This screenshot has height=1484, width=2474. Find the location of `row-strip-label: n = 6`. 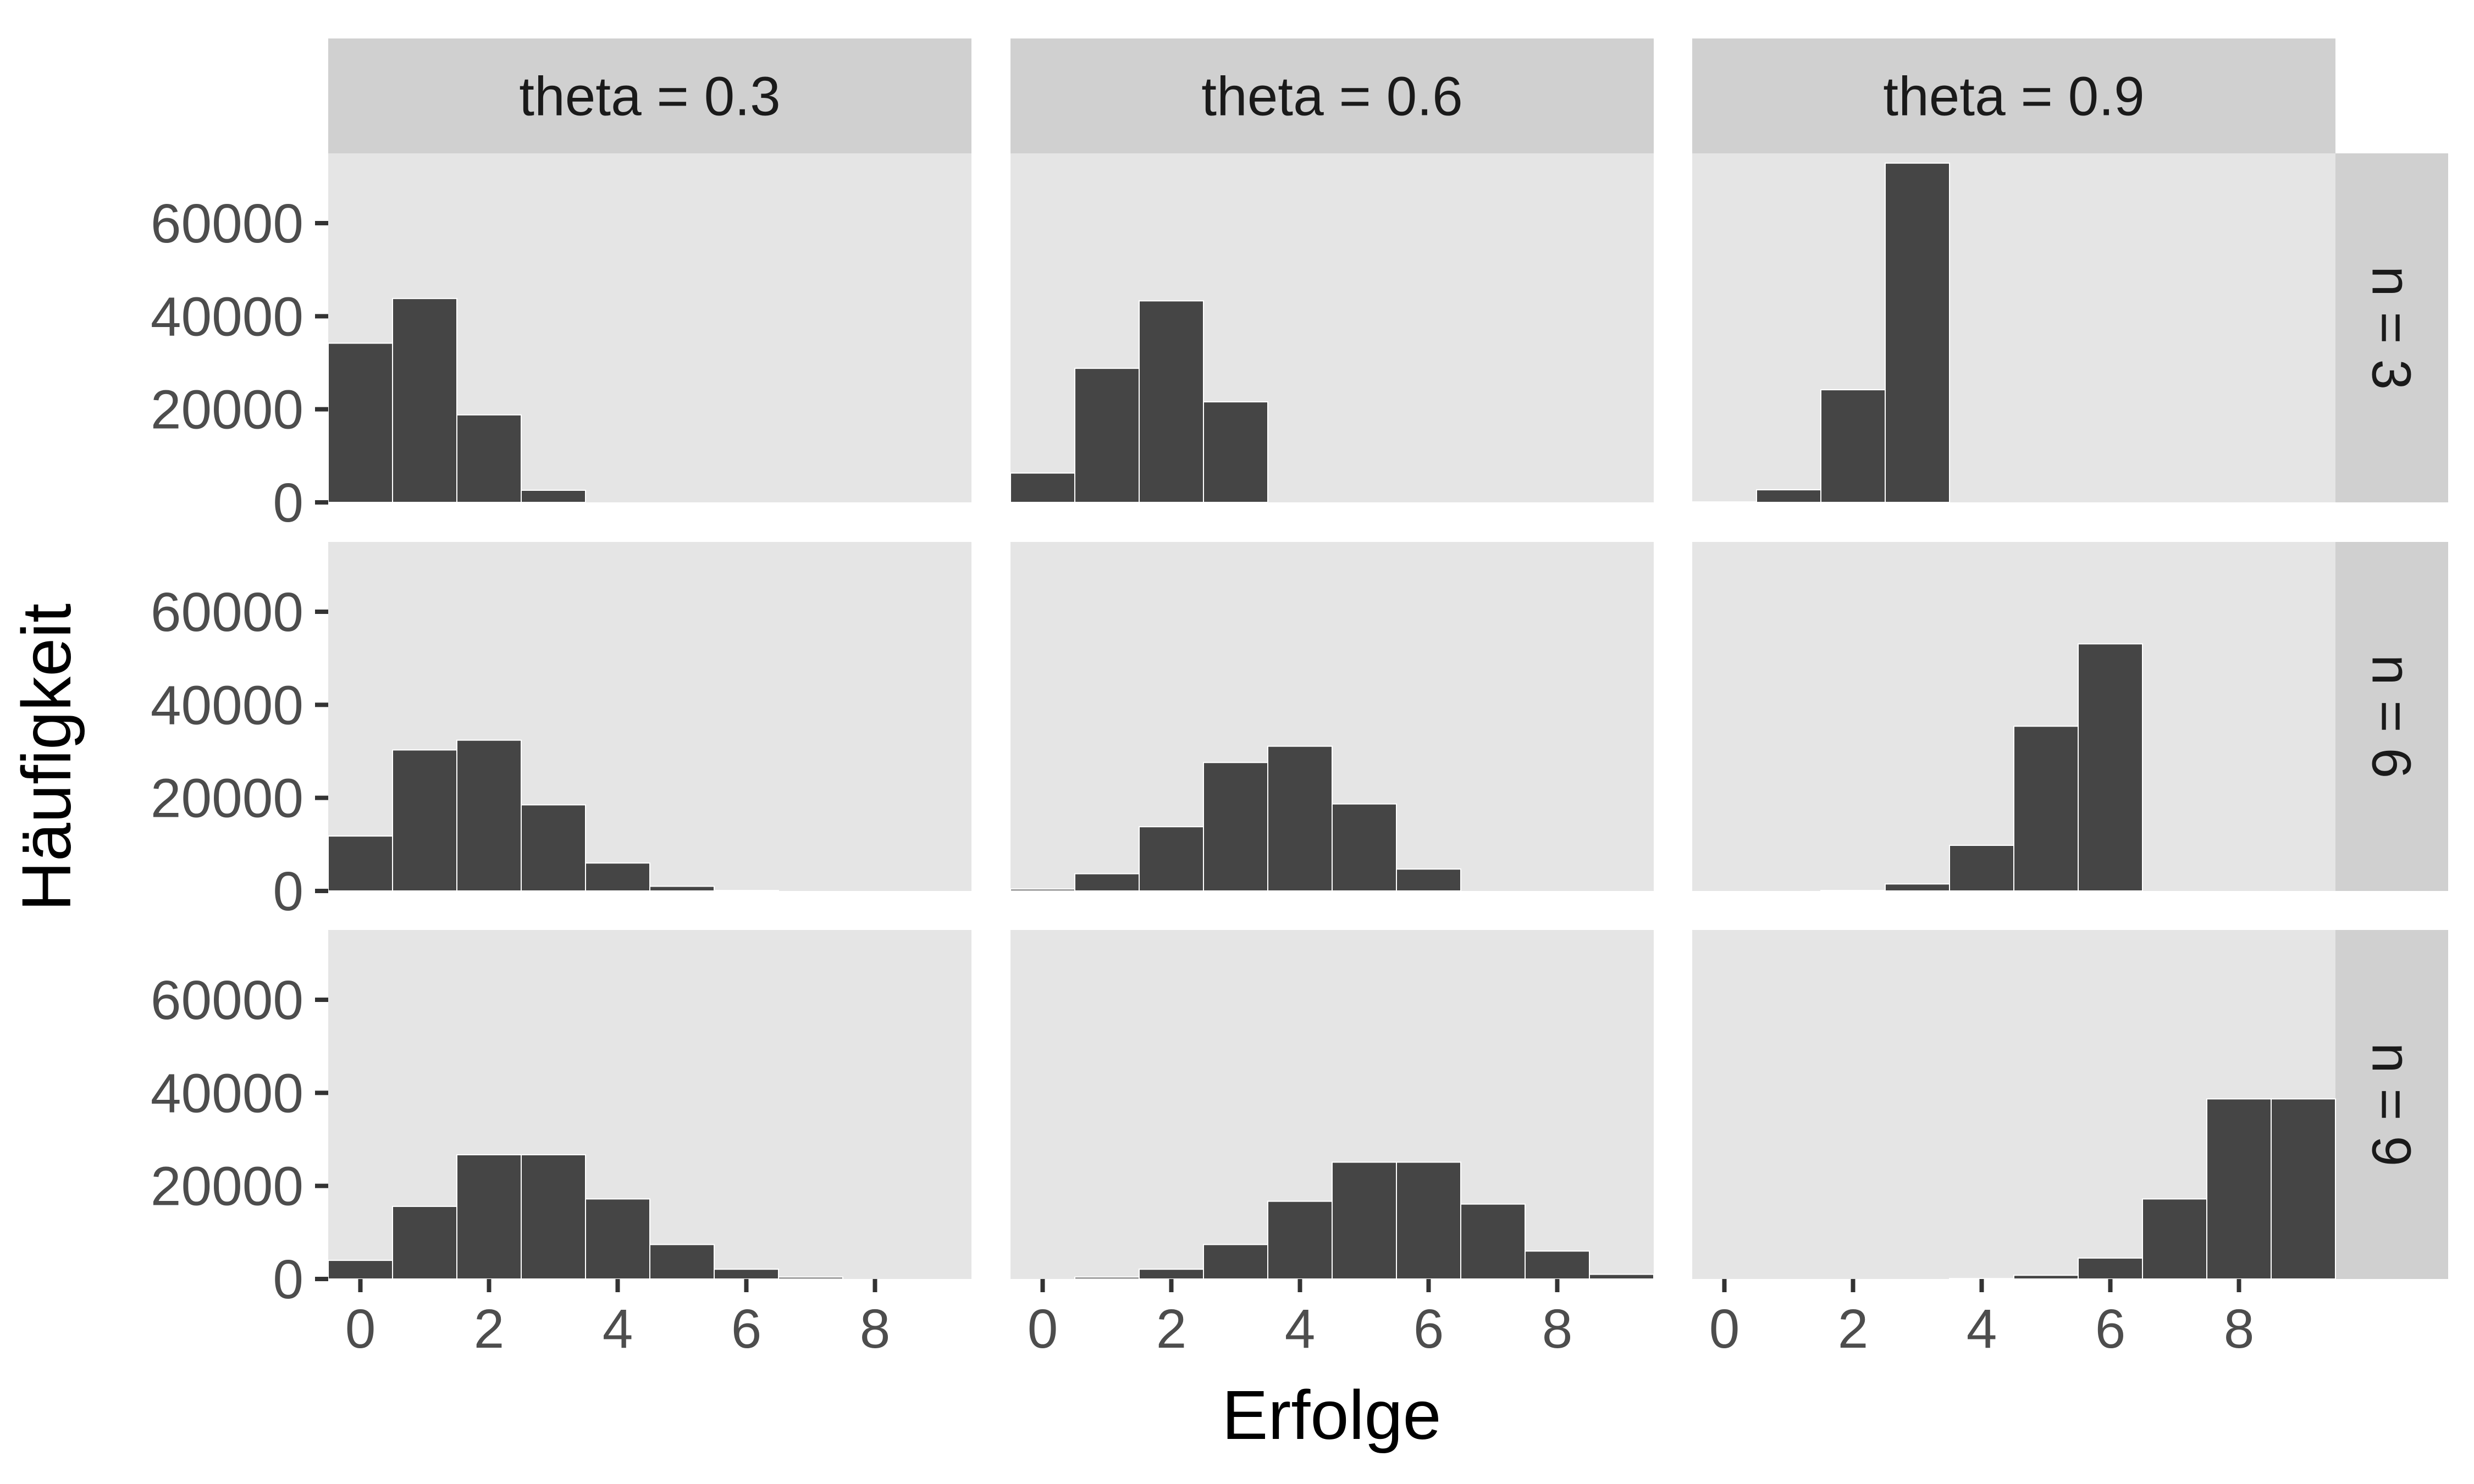

row-strip-label: n = 6 is located at coordinates (2391, 716).